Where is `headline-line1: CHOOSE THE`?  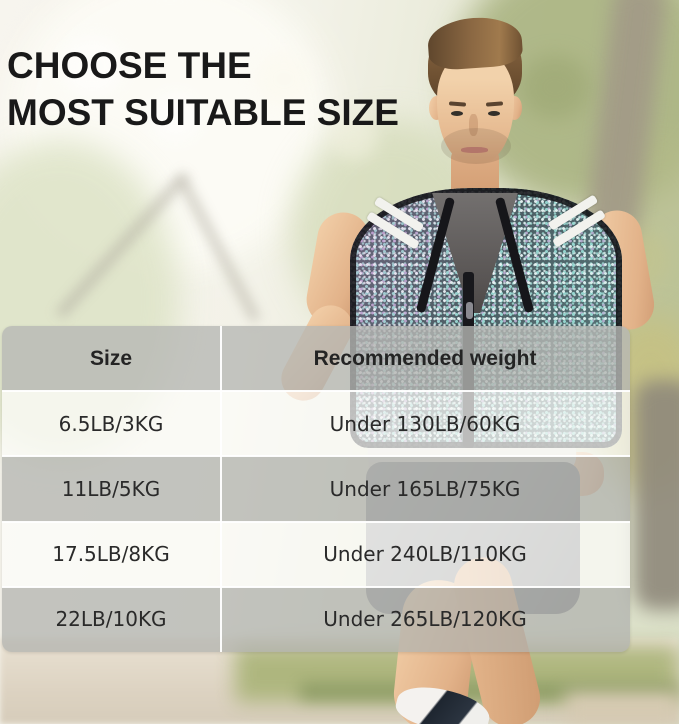 headline-line1: CHOOSE THE is located at coordinates (129, 65).